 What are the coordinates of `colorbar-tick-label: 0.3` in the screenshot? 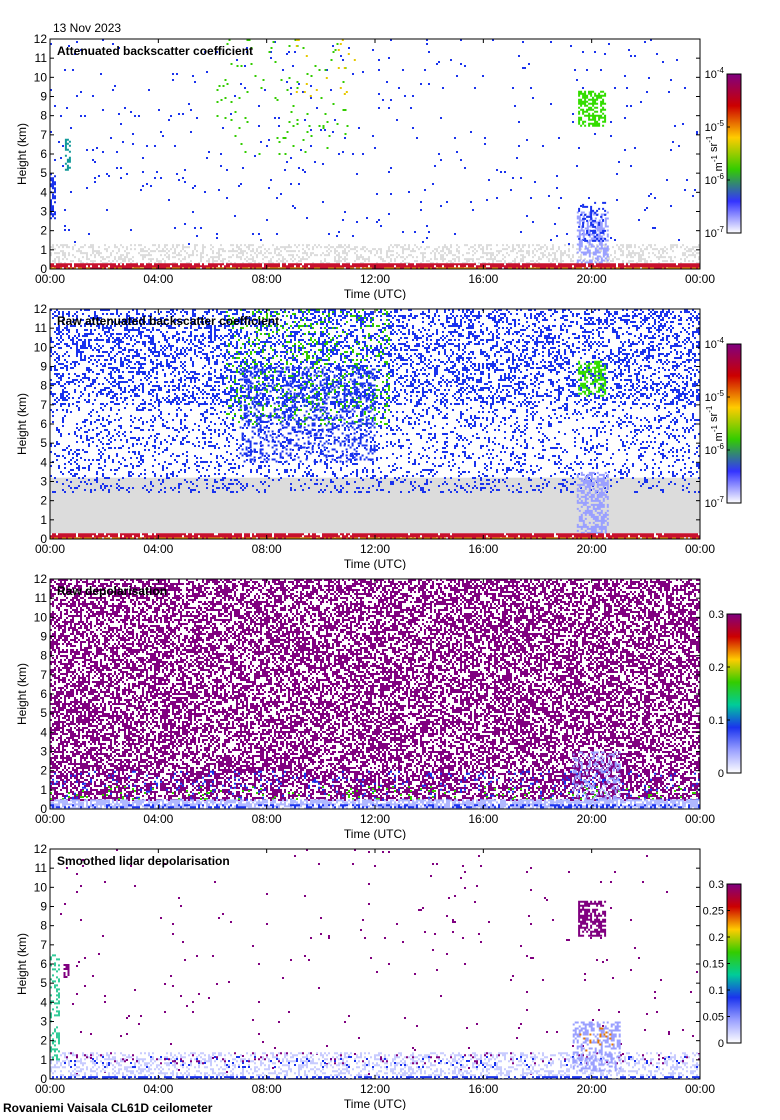 It's located at (716, 885).